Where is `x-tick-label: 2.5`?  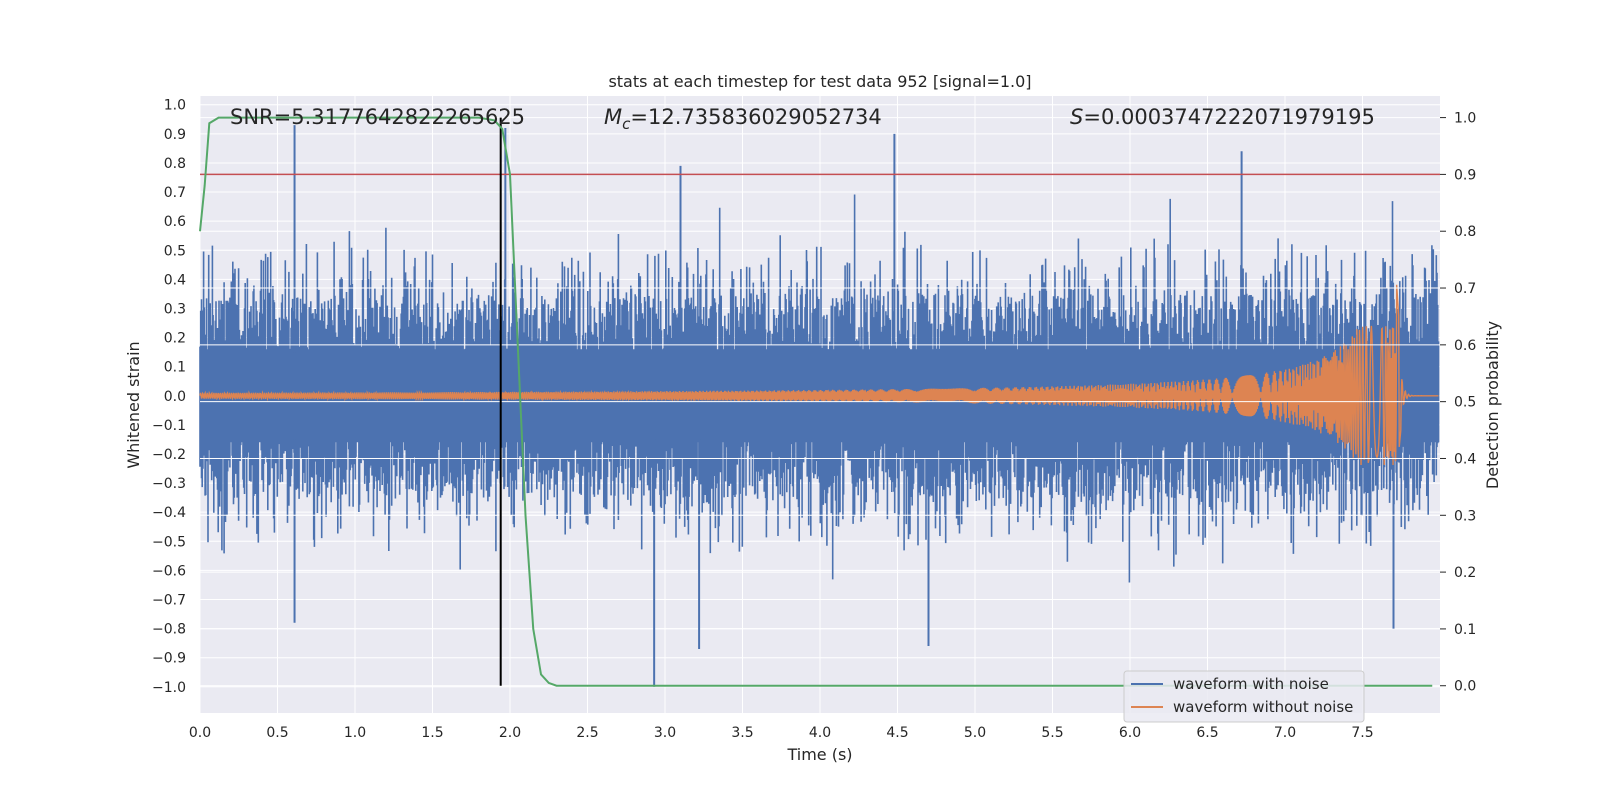 x-tick-label: 2.5 is located at coordinates (587, 733).